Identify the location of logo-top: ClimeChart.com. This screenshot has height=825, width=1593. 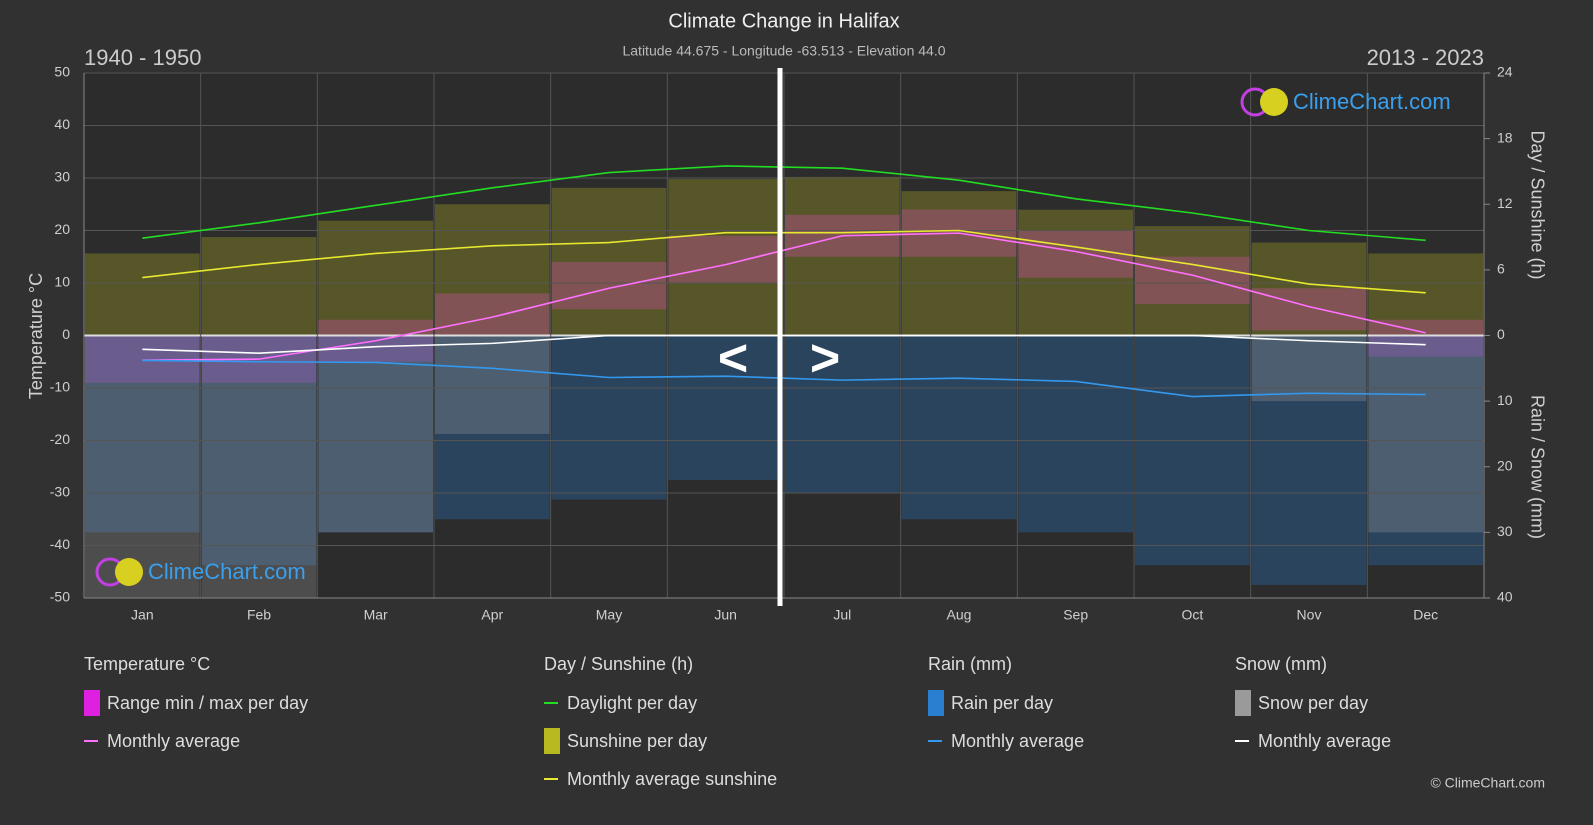
(1345, 102).